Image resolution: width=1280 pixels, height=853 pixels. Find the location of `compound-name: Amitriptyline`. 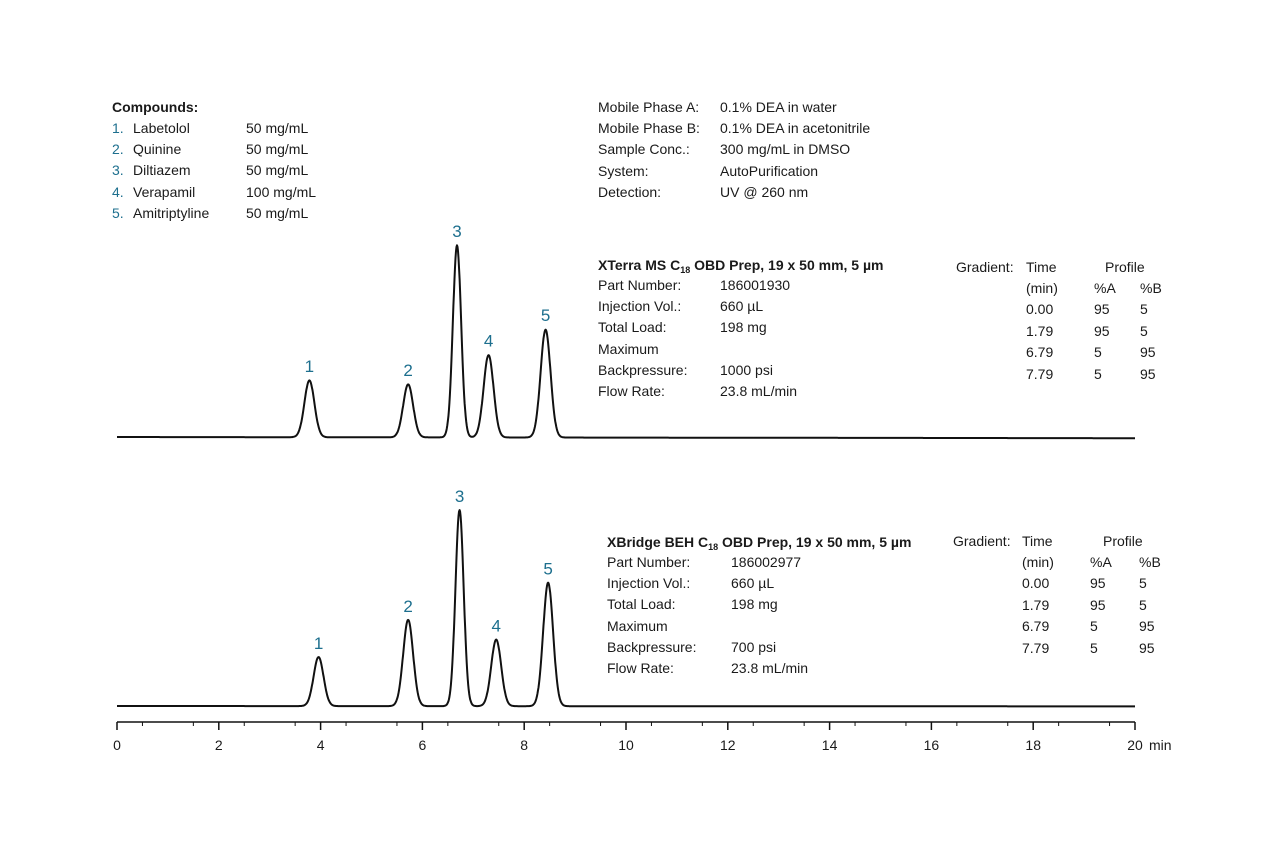

compound-name: Amitriptyline is located at coordinates (171, 212).